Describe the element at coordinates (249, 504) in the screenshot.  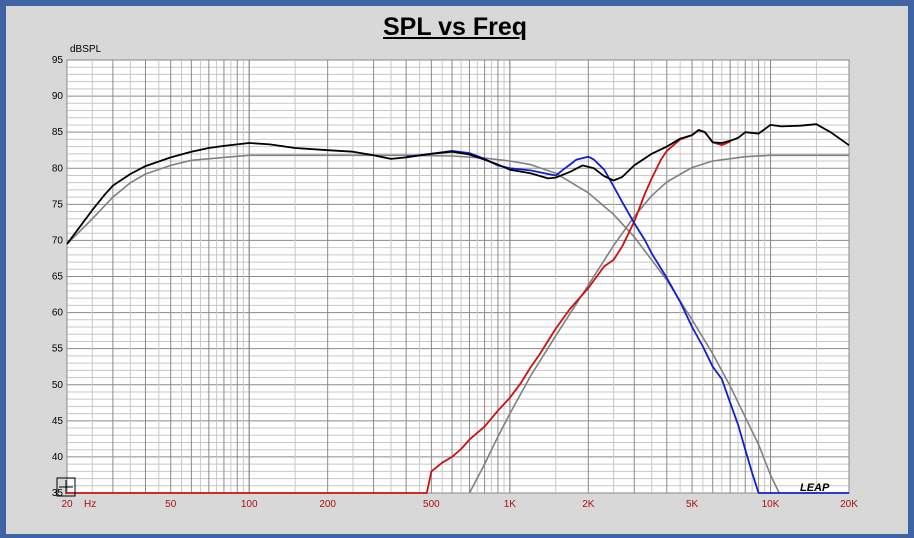
I see `x-tick-label: 100` at that location.